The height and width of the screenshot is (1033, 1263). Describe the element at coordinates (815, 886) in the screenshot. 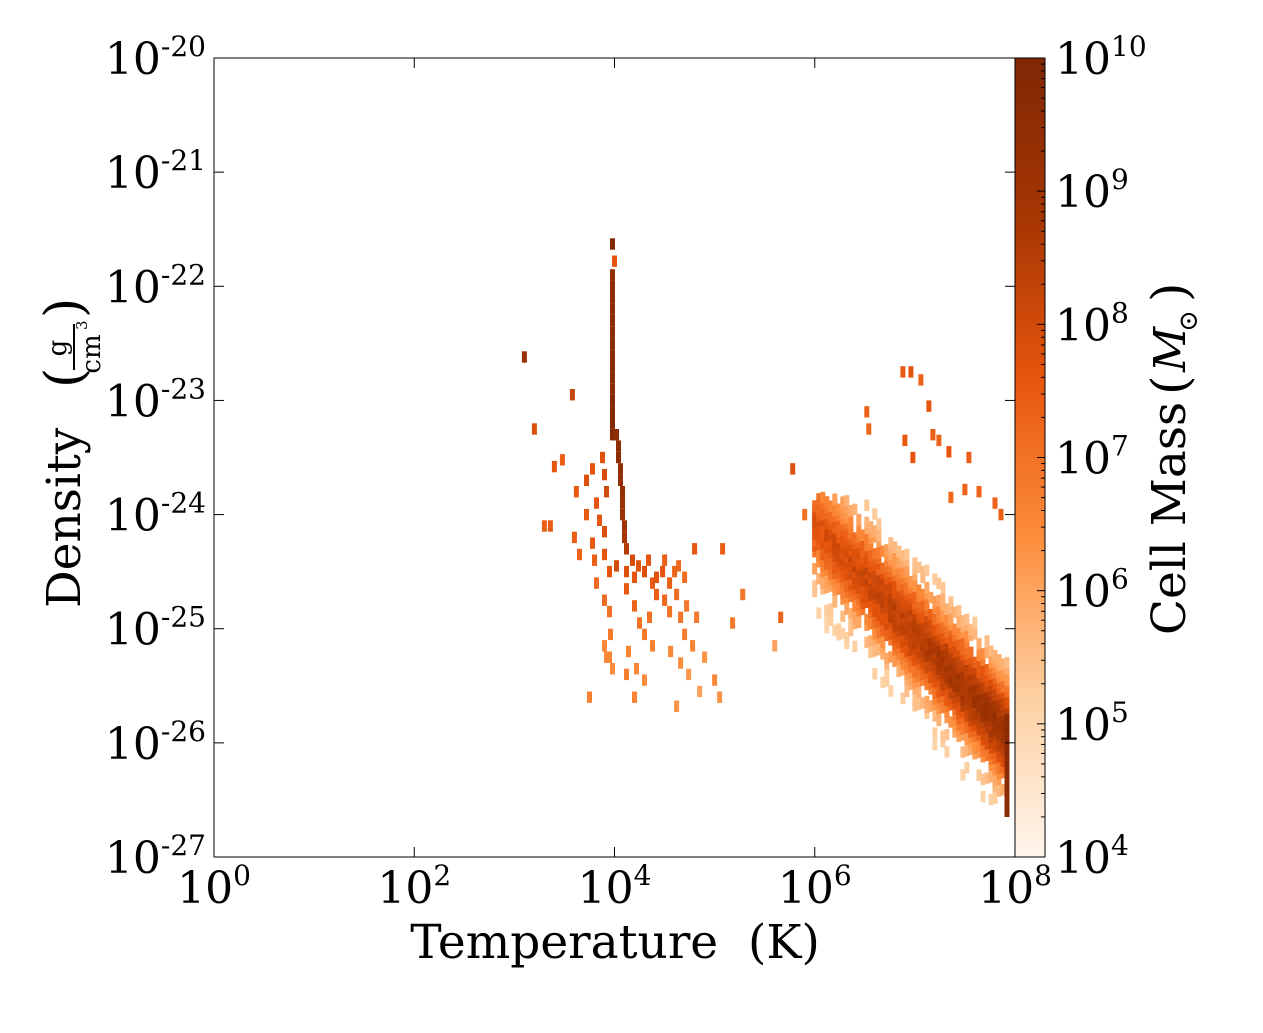

I see `x-tick-label: 106` at that location.